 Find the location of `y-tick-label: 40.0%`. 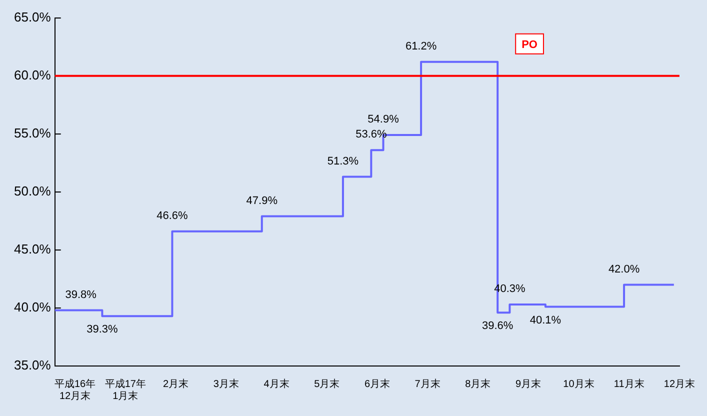

y-tick-label: 40.0% is located at coordinates (33, 307).